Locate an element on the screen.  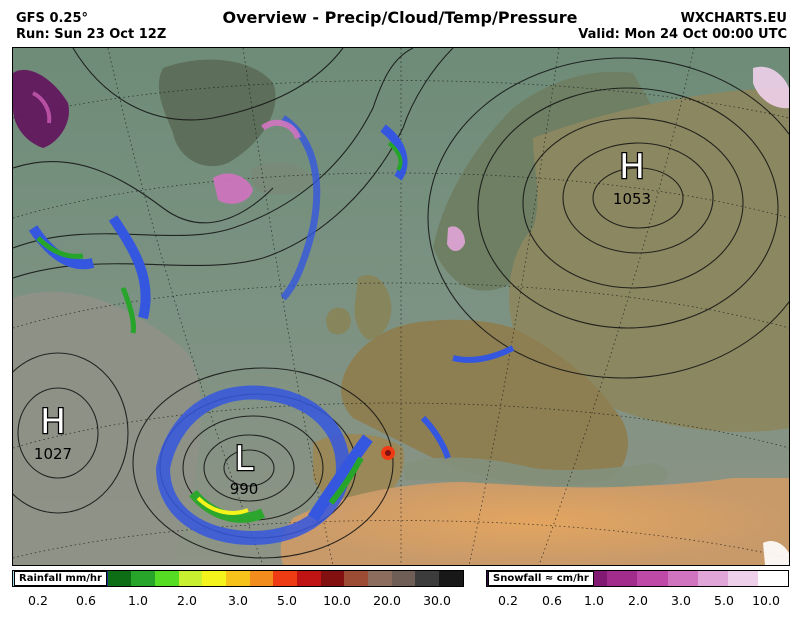
pressure-center-low-990: L 990 is located at coordinates (244, 468).